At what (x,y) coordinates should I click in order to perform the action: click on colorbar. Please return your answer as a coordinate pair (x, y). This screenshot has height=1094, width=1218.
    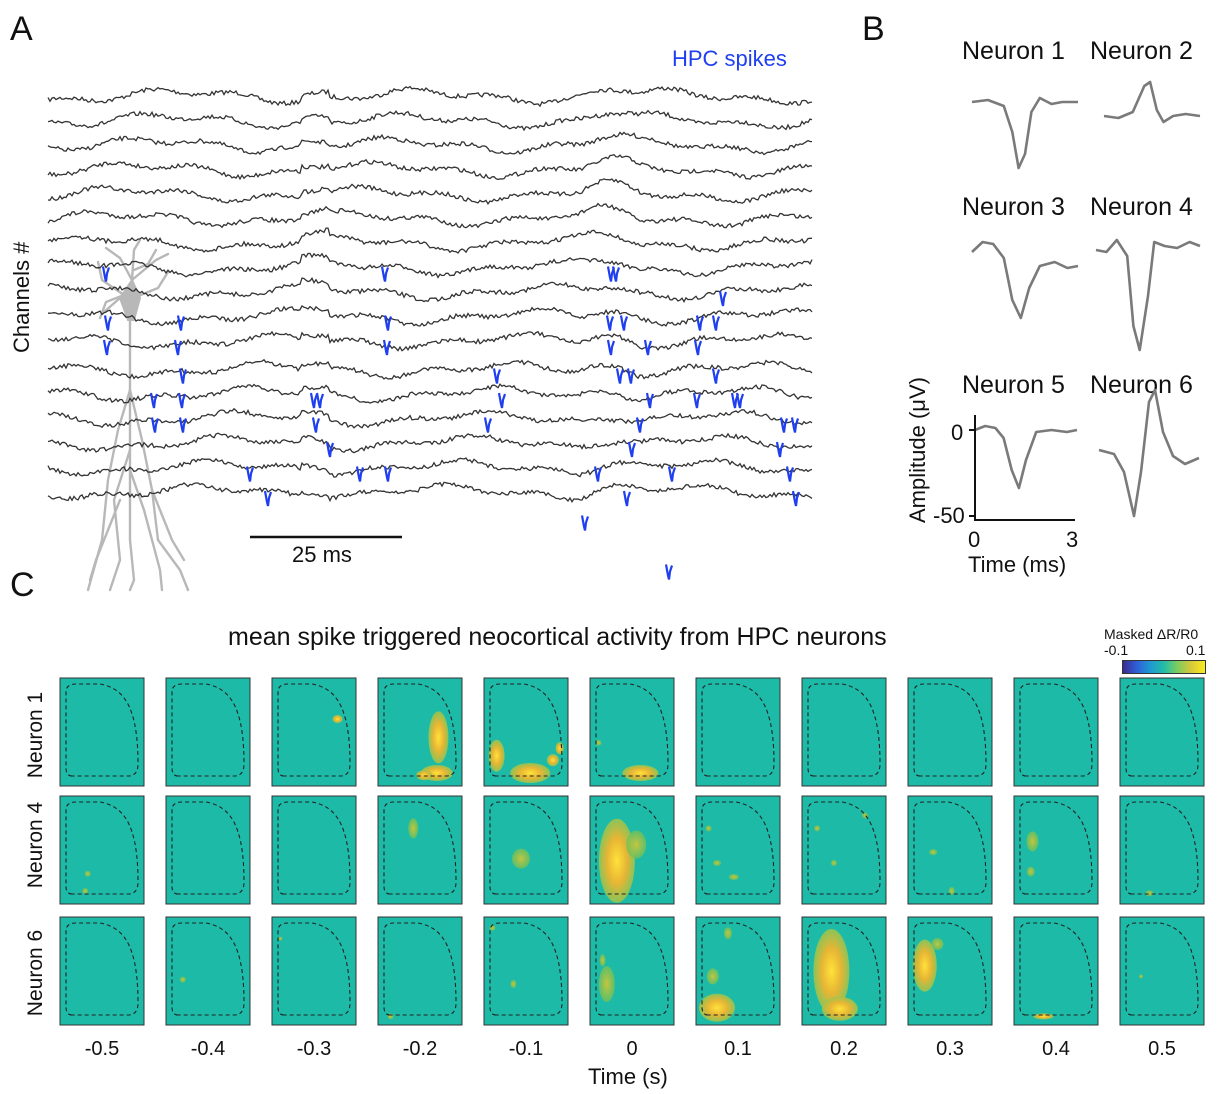
    Looking at the image, I should click on (1164, 667).